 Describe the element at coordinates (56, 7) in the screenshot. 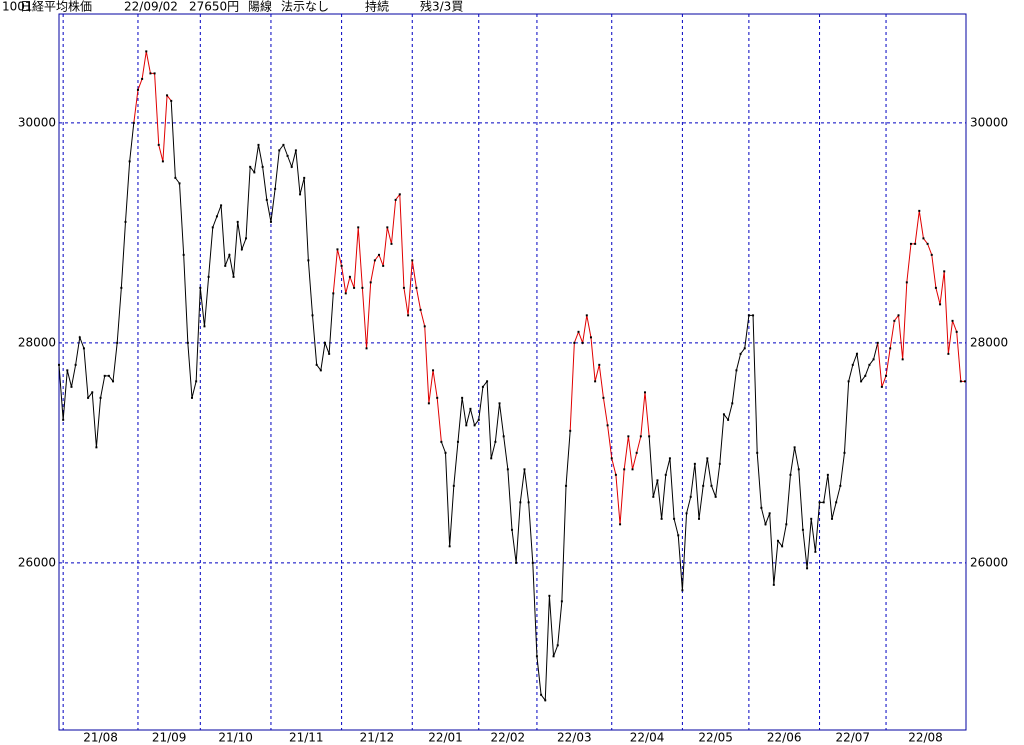

I see `name: 日経平均株価` at that location.